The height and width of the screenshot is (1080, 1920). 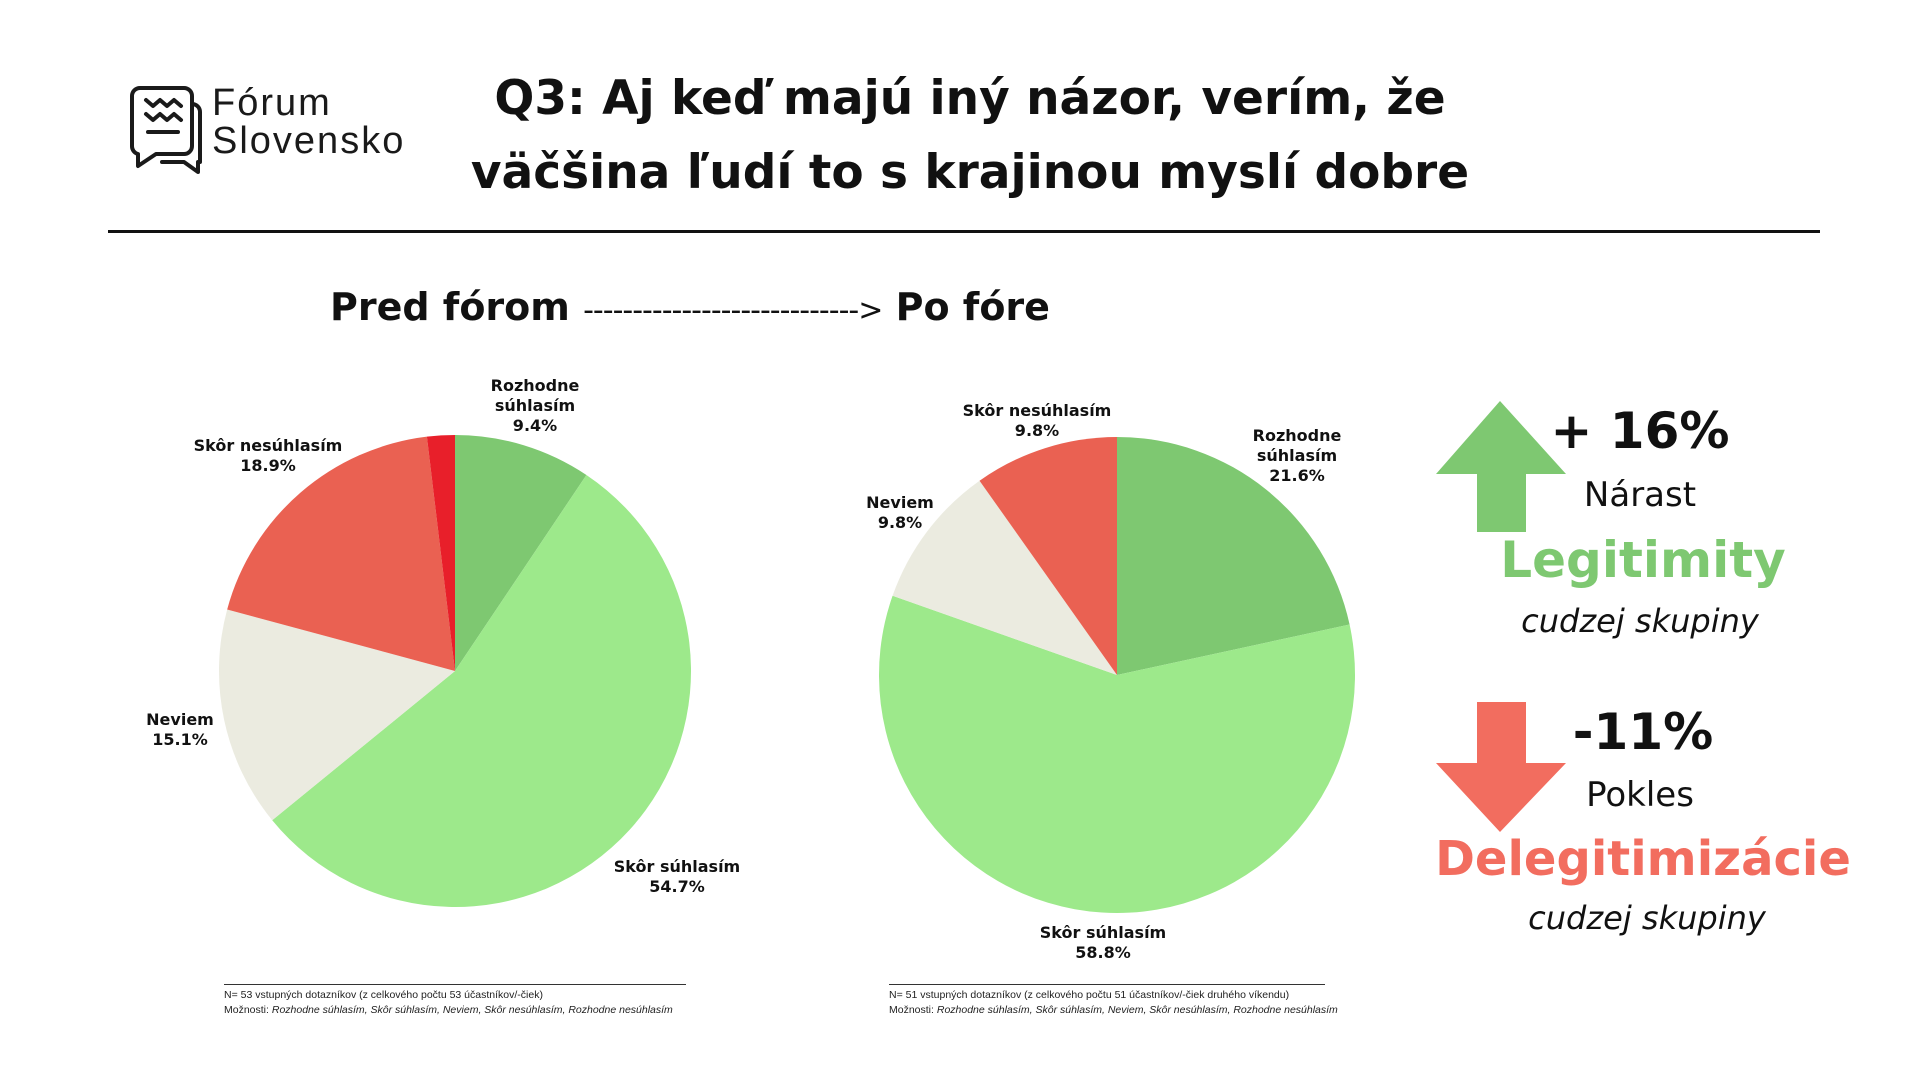 I want to click on logo-icon, so click(x=166, y=130).